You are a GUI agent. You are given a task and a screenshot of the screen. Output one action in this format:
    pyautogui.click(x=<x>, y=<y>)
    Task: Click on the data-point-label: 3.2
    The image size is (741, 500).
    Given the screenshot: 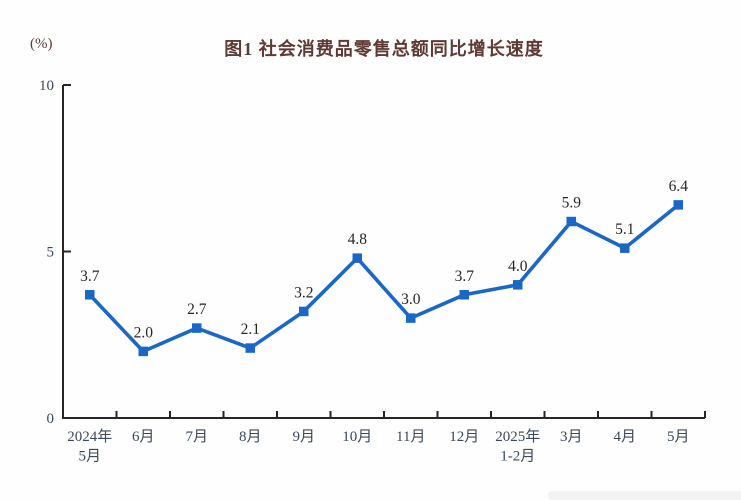 What is the action you would take?
    pyautogui.click(x=303, y=292)
    